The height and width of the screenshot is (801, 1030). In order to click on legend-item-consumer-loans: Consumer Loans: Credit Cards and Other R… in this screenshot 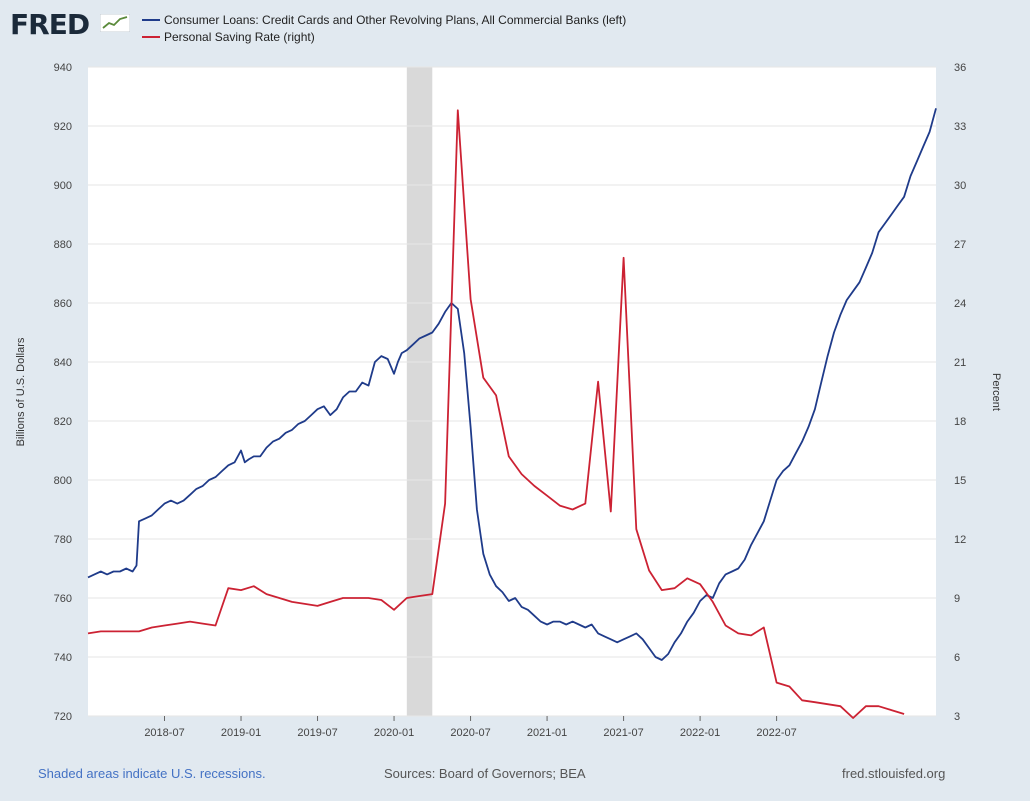, I will do `click(384, 20)`.